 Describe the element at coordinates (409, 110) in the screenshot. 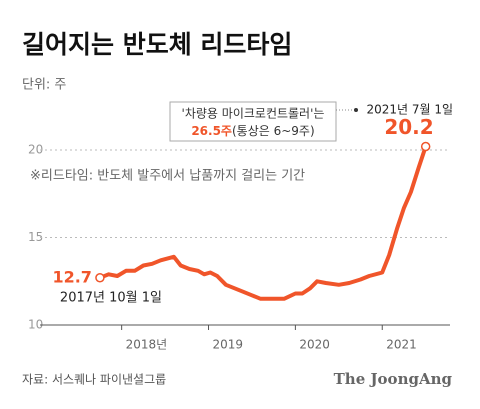

I see `end-date: 2021년 7월 1일` at that location.